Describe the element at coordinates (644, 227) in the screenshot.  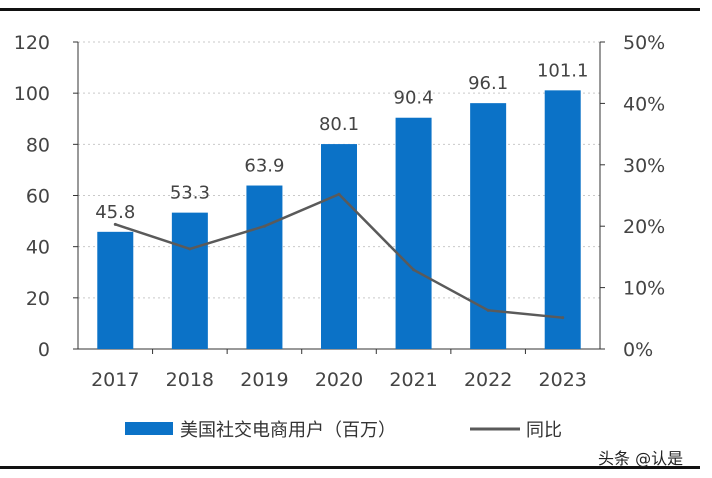
I see `y-right-tick-label: 20%` at that location.